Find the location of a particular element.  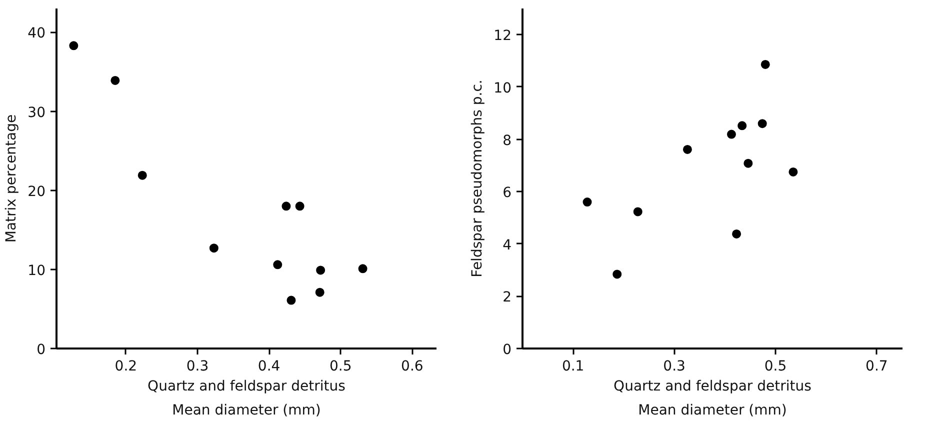

x-tick-label: 0.2 is located at coordinates (126, 366).